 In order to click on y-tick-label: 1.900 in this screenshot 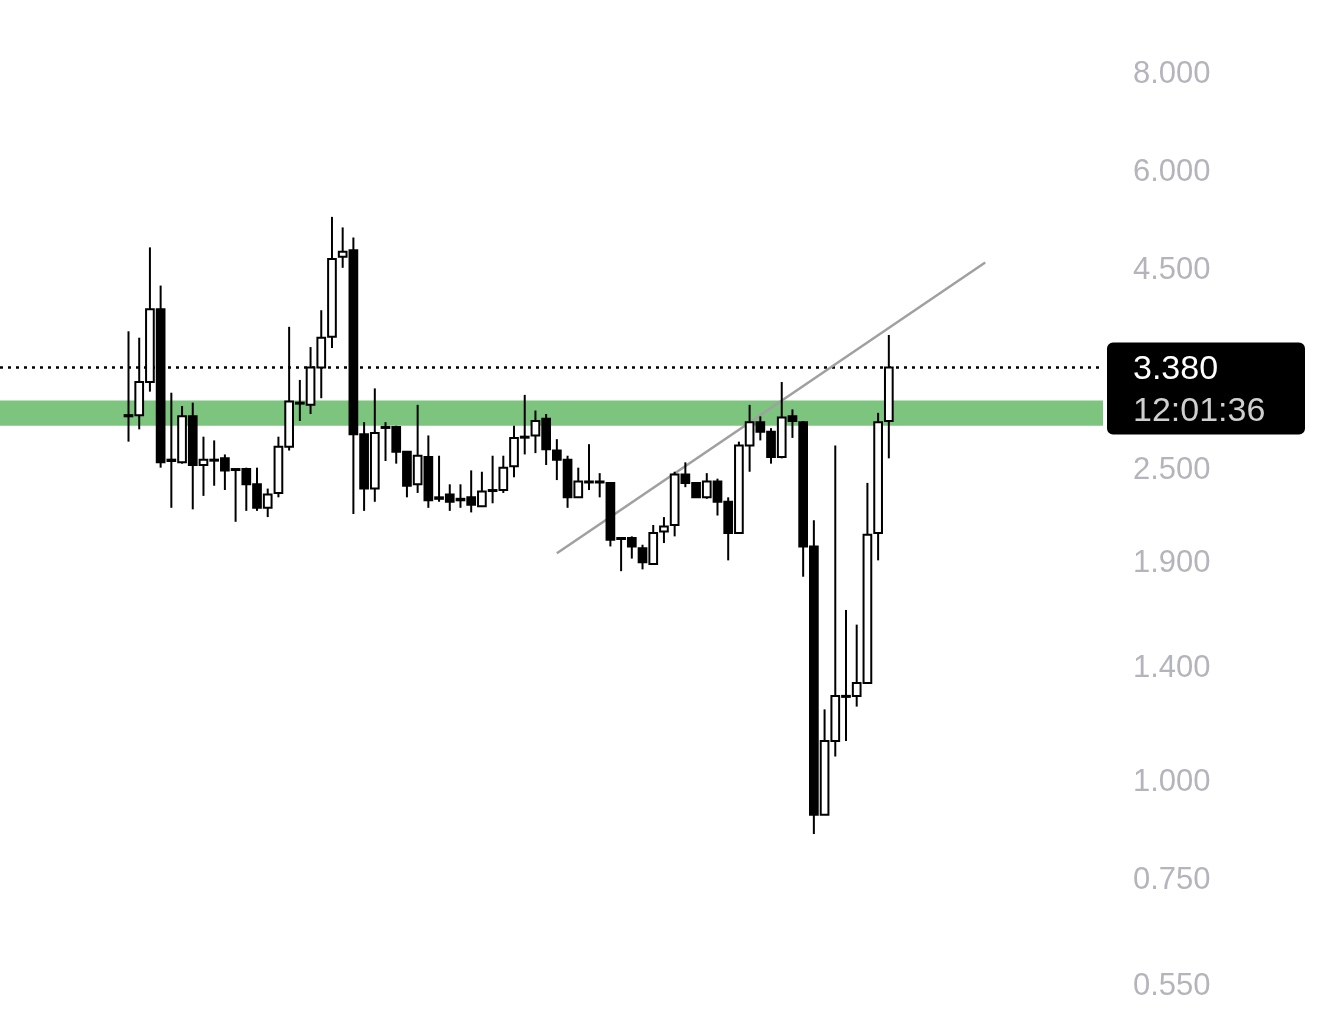, I will do `click(1172, 562)`.